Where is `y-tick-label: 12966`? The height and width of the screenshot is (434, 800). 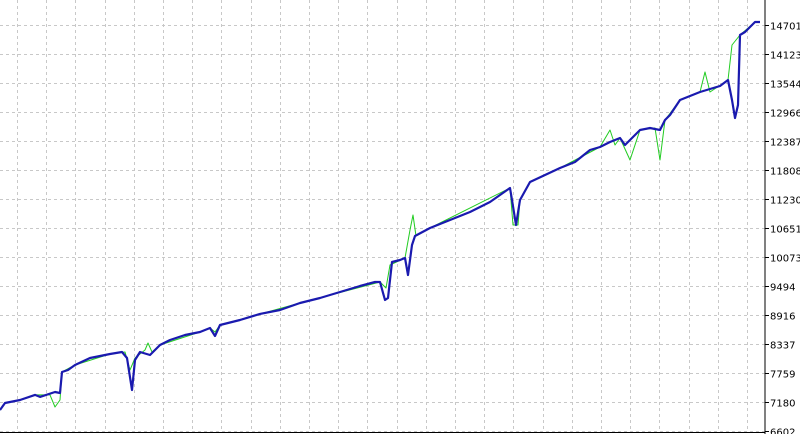 y-tick-label: 12966 is located at coordinates (785, 114).